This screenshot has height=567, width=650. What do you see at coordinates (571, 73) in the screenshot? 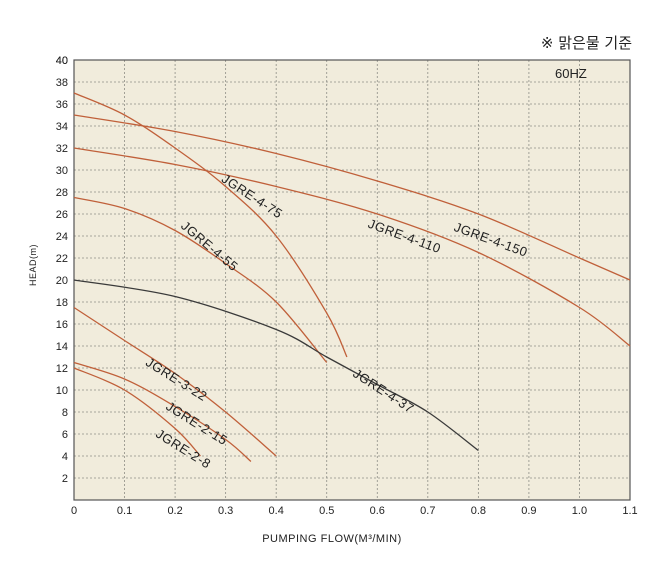
I see `frequency-label: 60HZ` at bounding box center [571, 73].